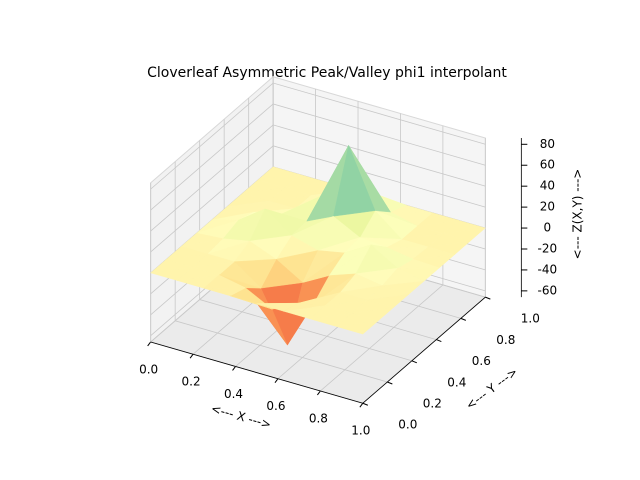 The image size is (640, 480). What do you see at coordinates (432, 404) in the screenshot?
I see `y-tick-label: 0.2` at bounding box center [432, 404].